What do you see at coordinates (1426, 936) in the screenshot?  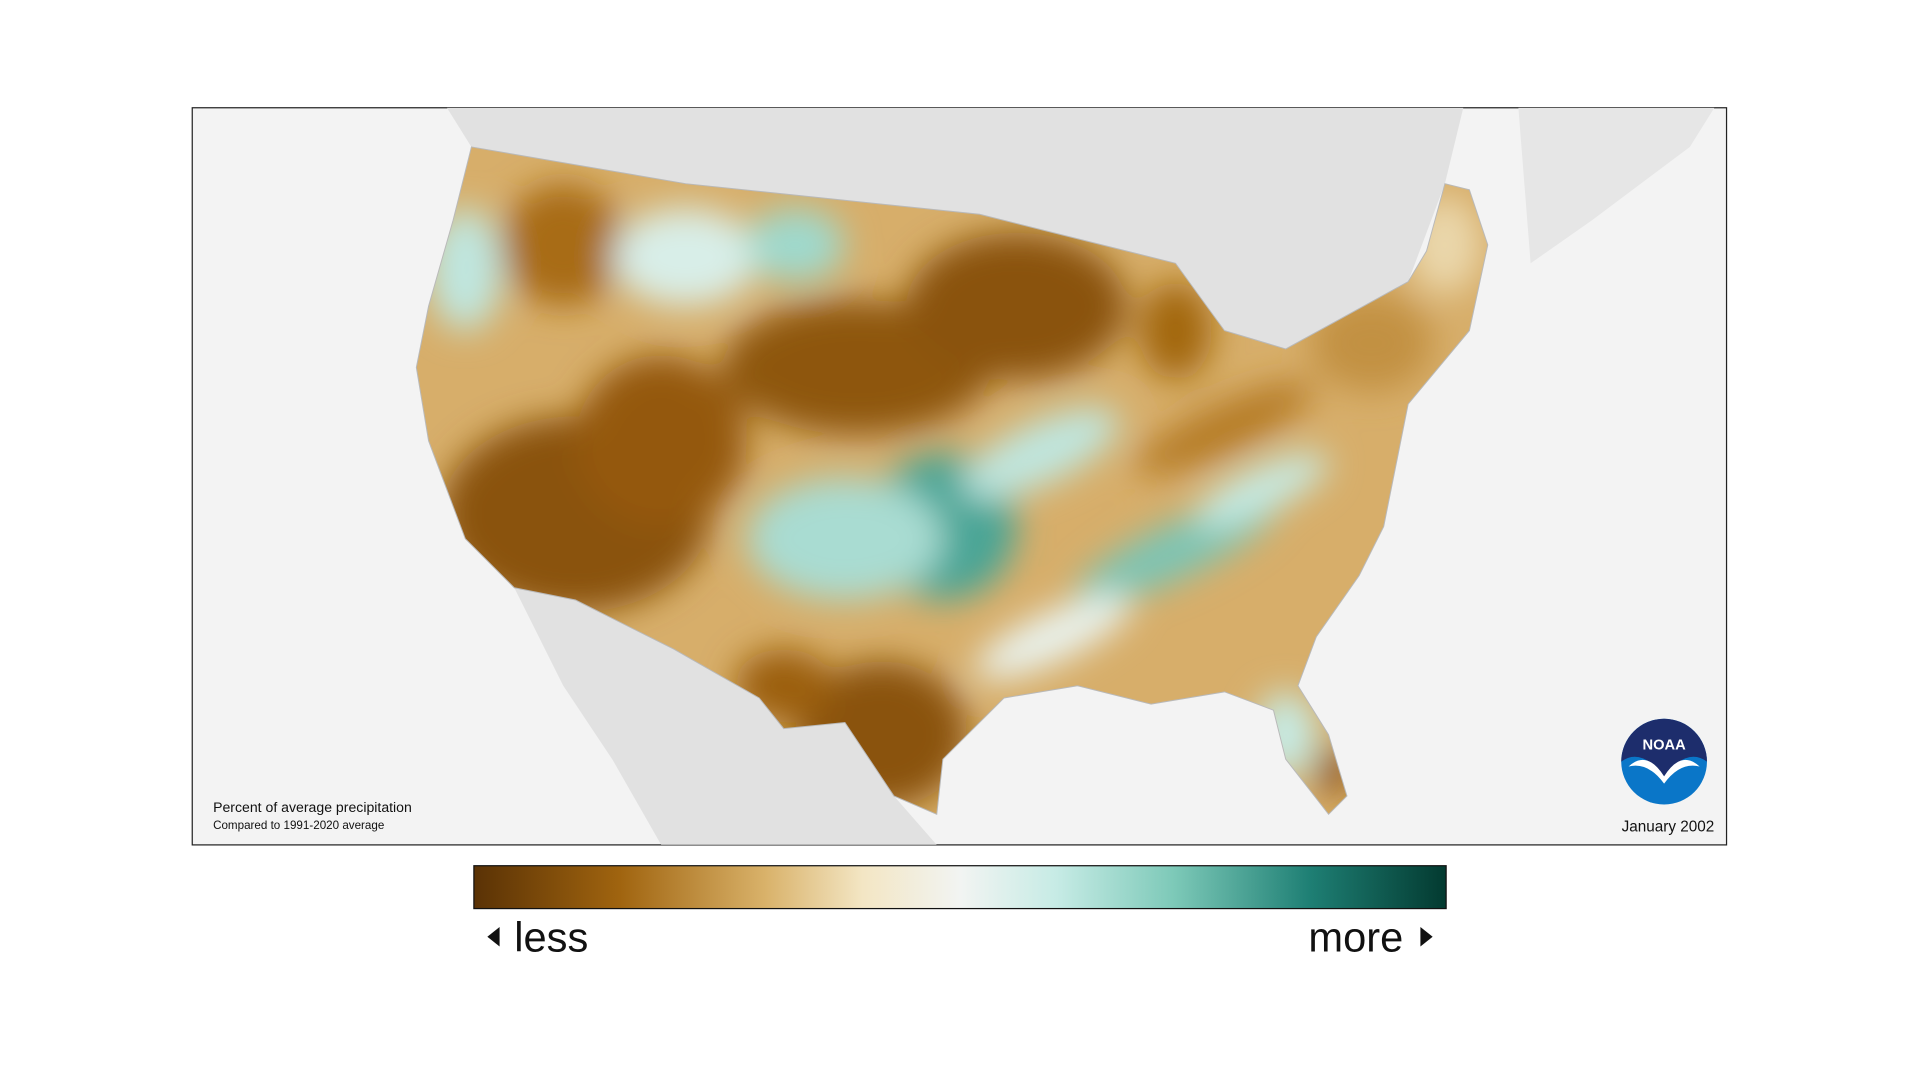 I see `more-arrow` at bounding box center [1426, 936].